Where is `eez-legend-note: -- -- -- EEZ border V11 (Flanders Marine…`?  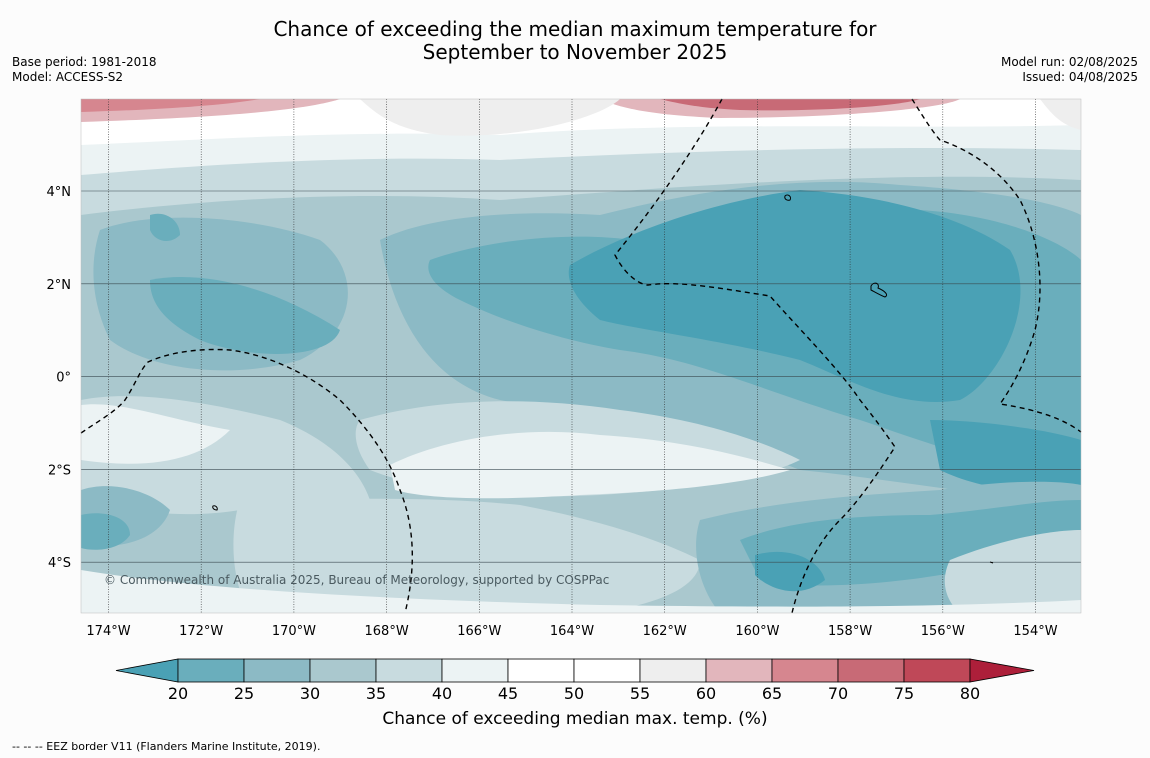
eez-legend-note: -- -- -- EEZ border V11 (Flanders Marine… is located at coordinates (166, 746).